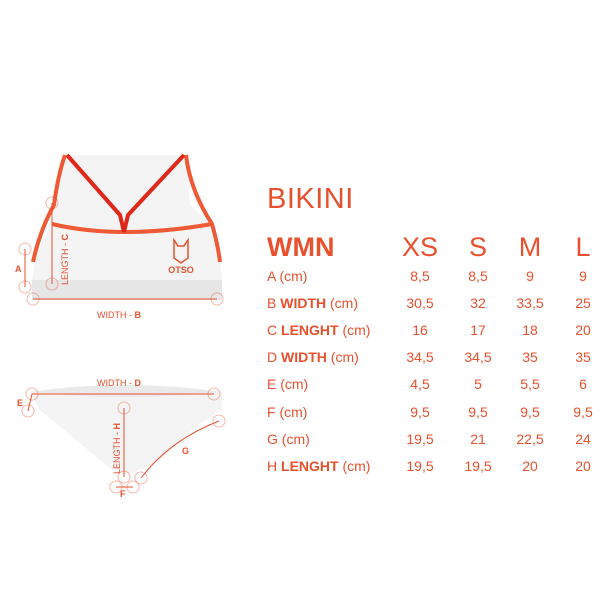 The height and width of the screenshot is (608, 607). Describe the element at coordinates (119, 315) in the screenshot. I see `label-width-b: WIDTH - B` at that location.